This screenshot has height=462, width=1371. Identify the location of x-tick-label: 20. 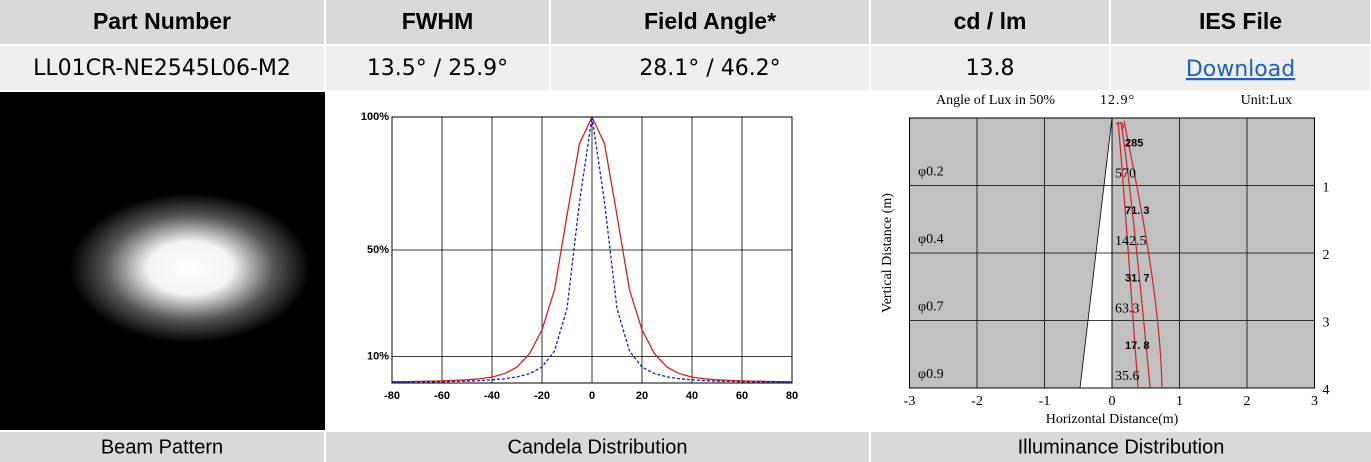
(642, 396).